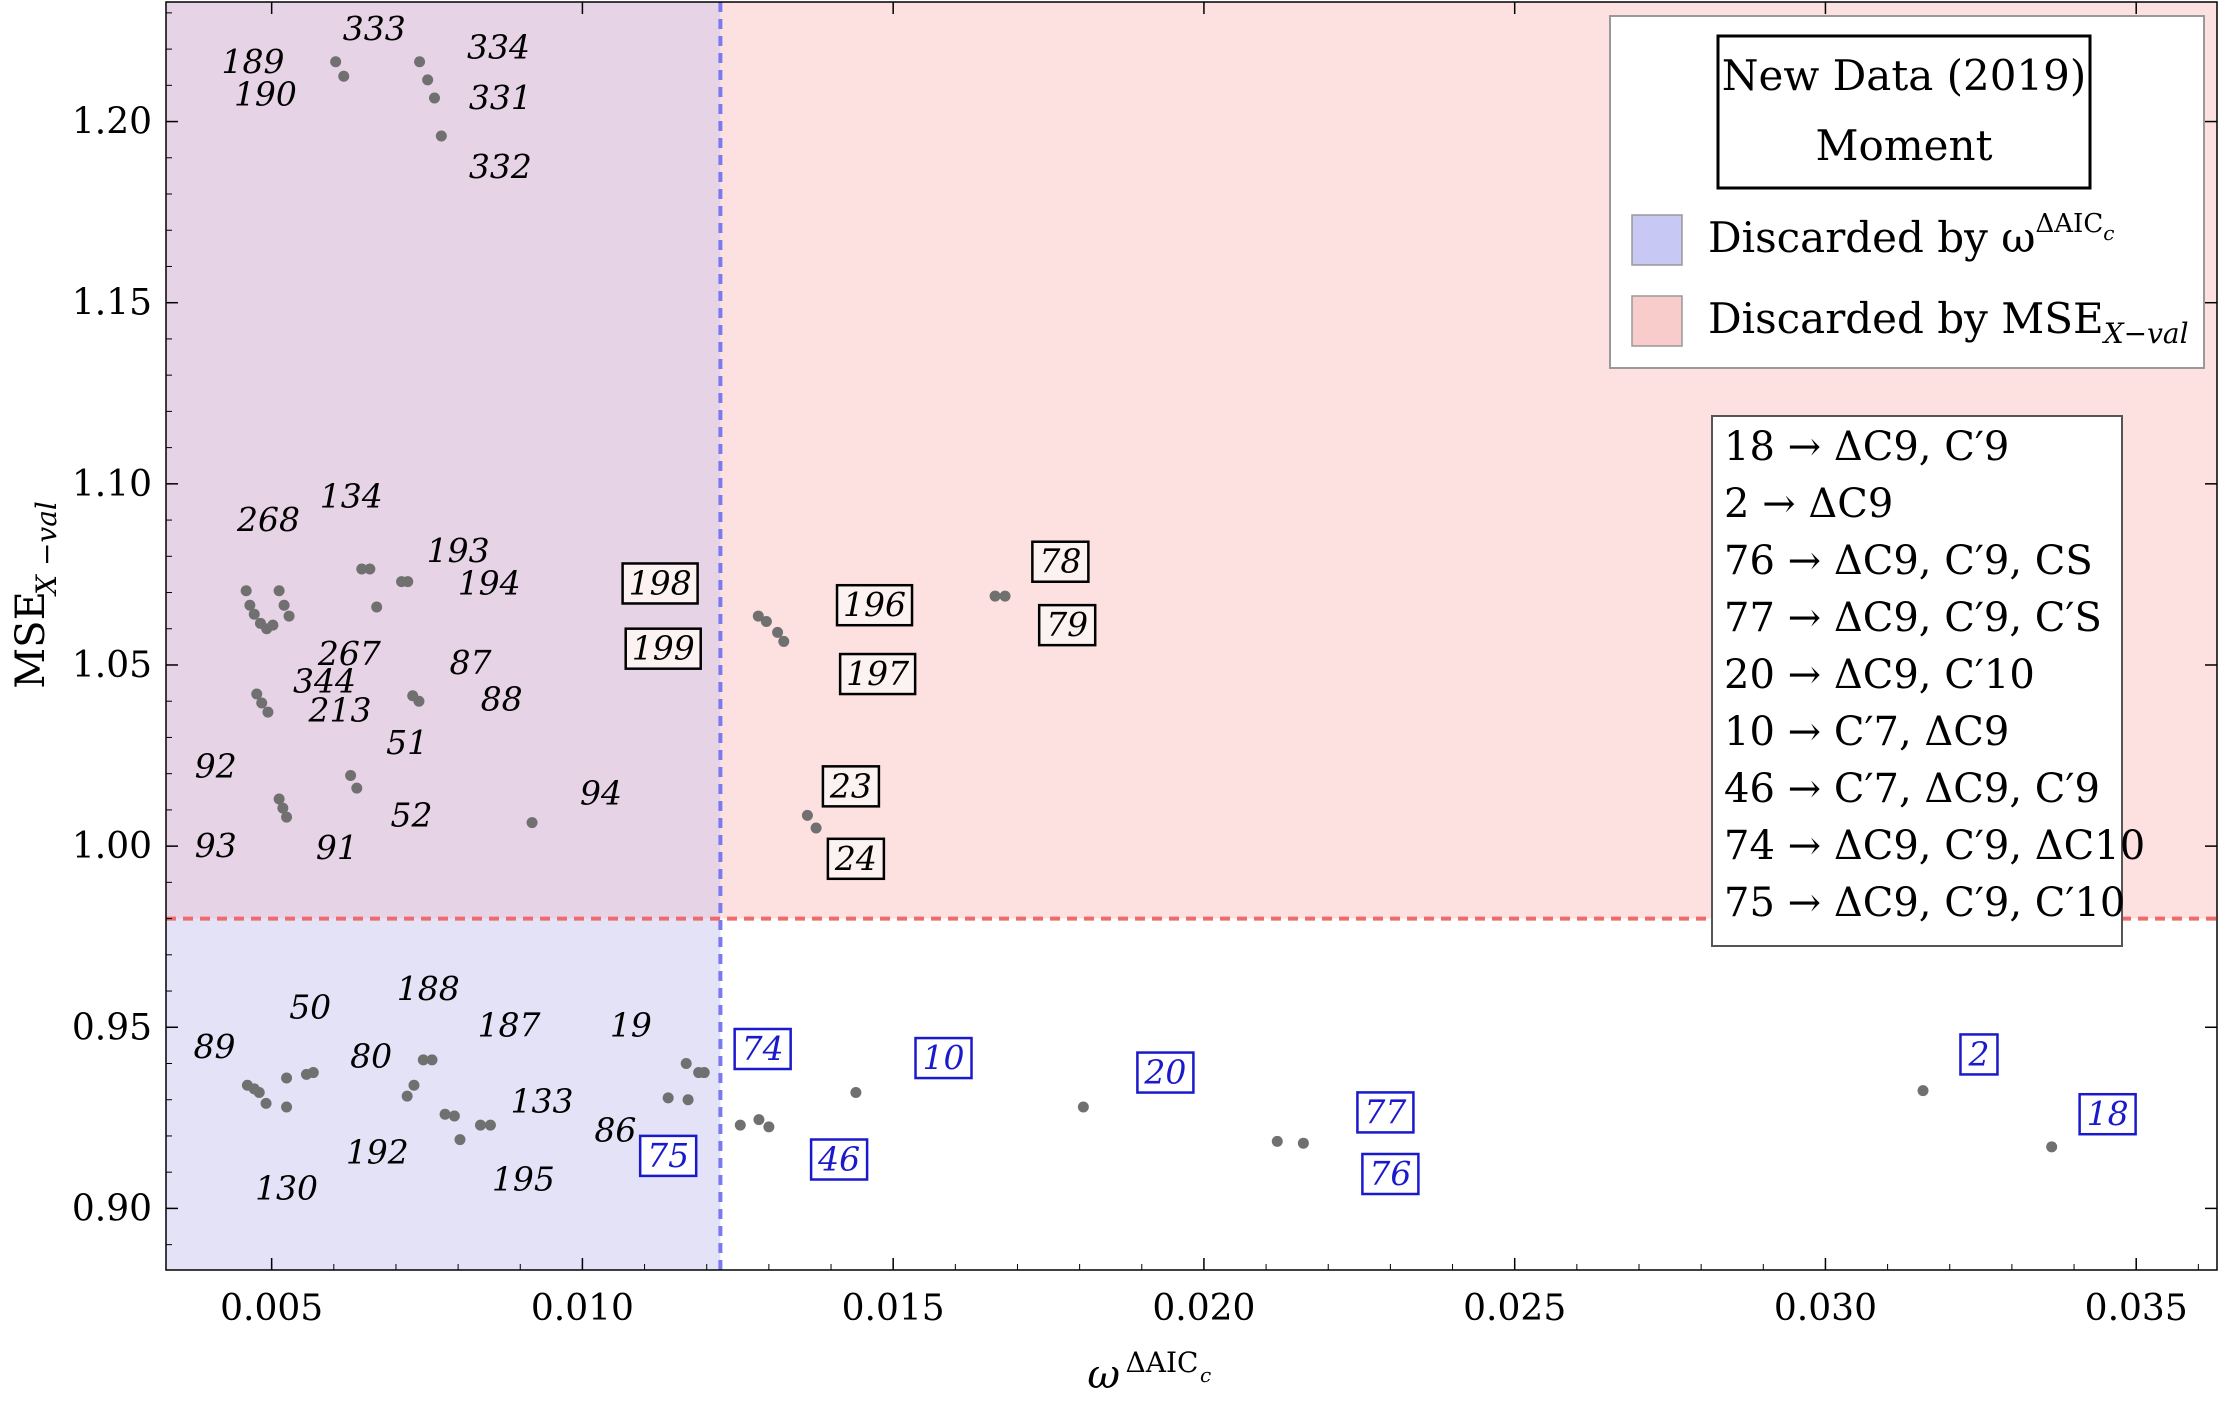  I want to click on point-label: 198, so click(660, 583).